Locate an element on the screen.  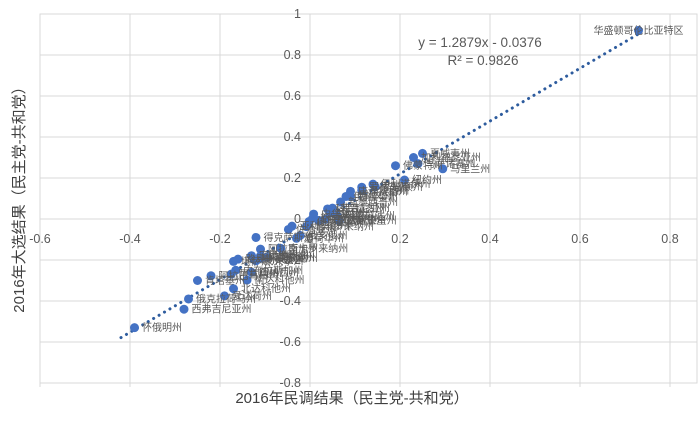
data-point-label: 路易斯安那州 is located at coordinates (276, 259).